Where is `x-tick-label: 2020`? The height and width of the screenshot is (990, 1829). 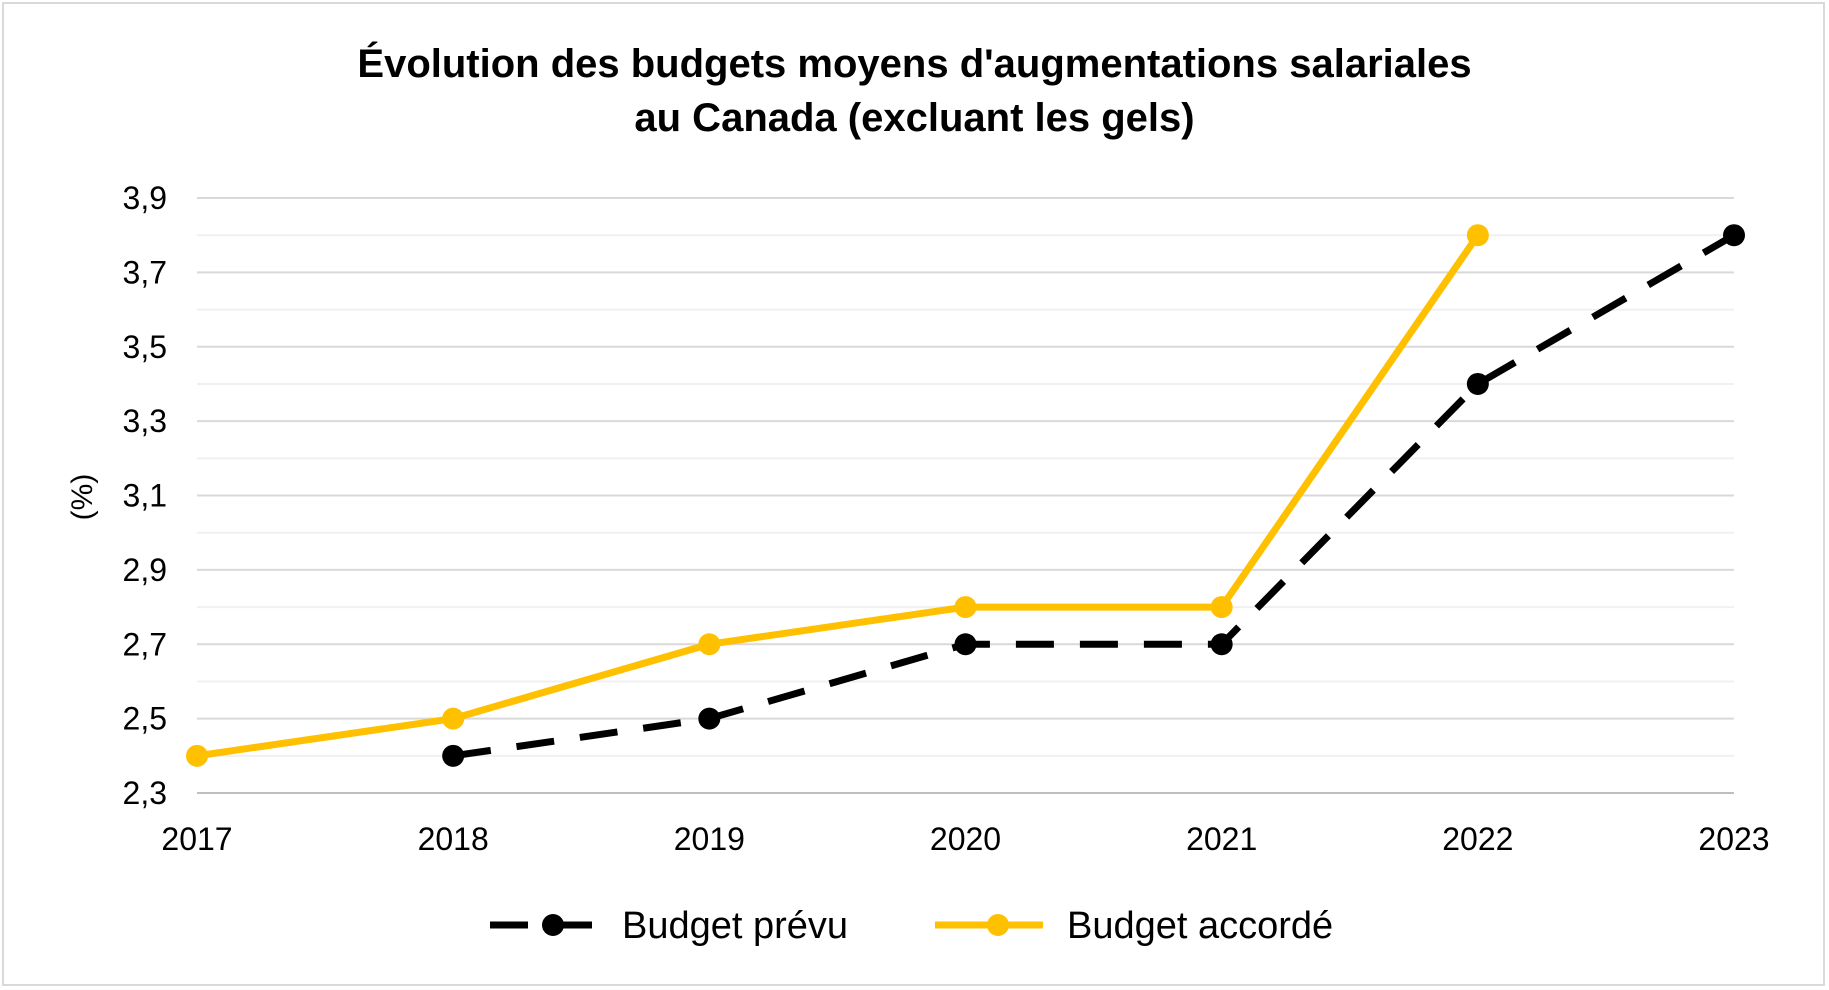 x-tick-label: 2020 is located at coordinates (965, 839).